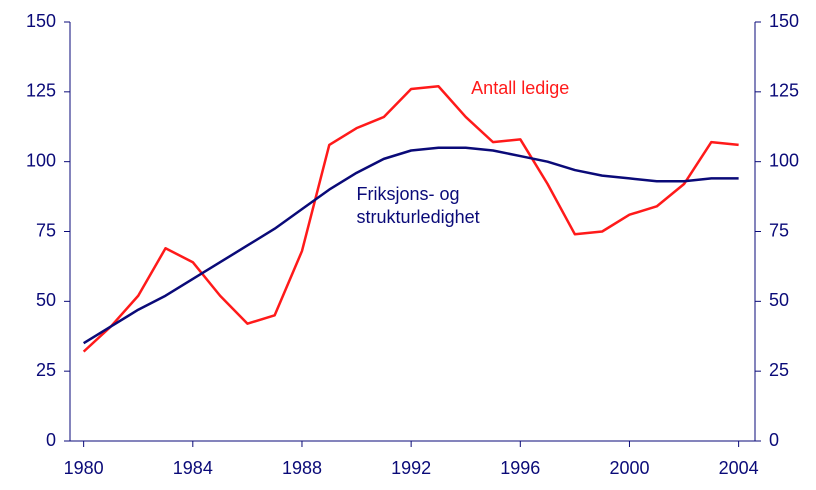  What do you see at coordinates (302, 468) in the screenshot?
I see `x-tick-label: 1988` at bounding box center [302, 468].